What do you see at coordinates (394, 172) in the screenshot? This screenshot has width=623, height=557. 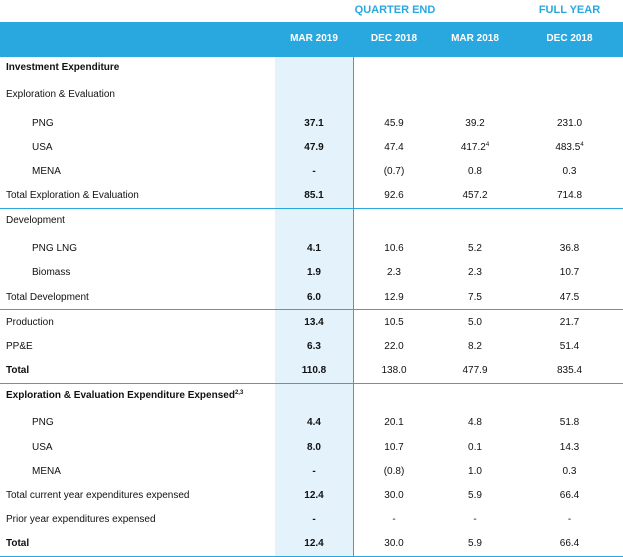 I see `cell-value: (0.7)` at bounding box center [394, 172].